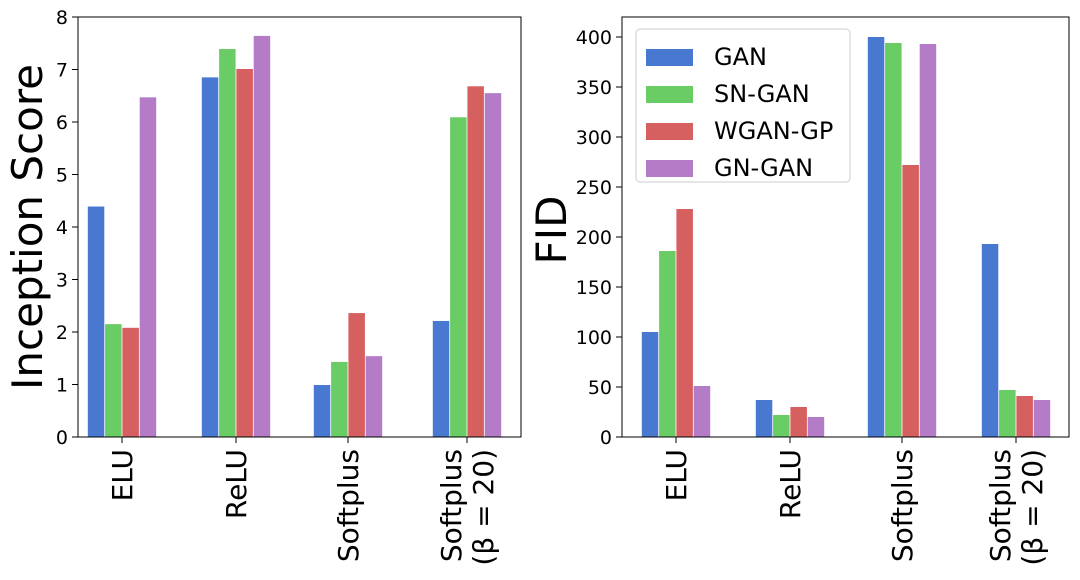 Image resolution: width=1080 pixels, height=580 pixels. Describe the element at coordinates (62, 281) in the screenshot. I see `y-tick-label: 3` at that location.